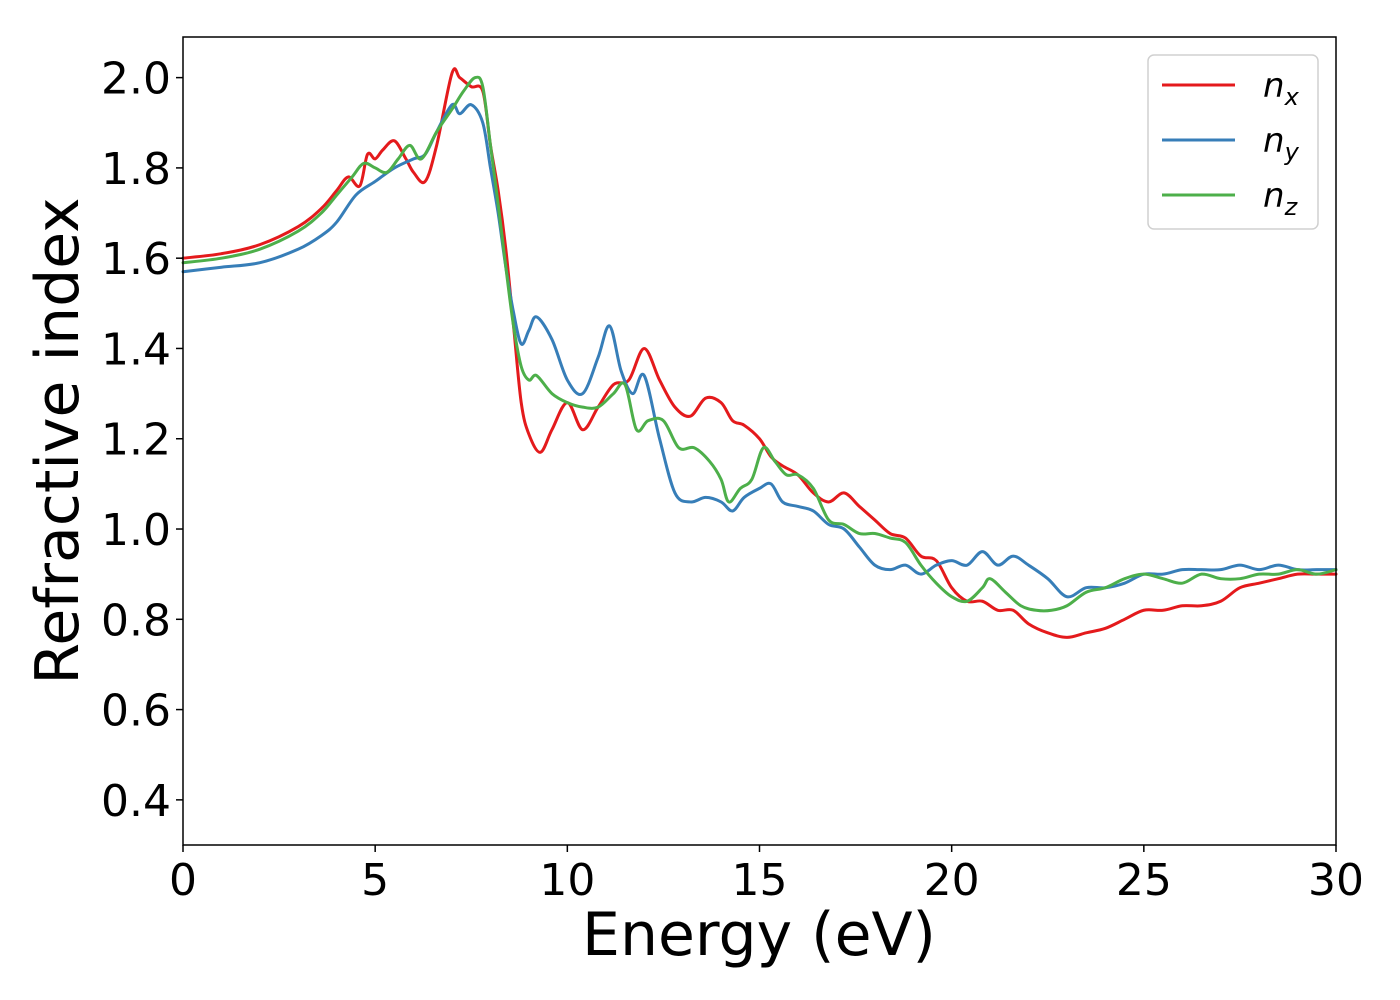 This screenshot has height=1000, width=1400. Describe the element at coordinates (759, 935) in the screenshot. I see `x-axis-title: Energy (eV)` at that location.